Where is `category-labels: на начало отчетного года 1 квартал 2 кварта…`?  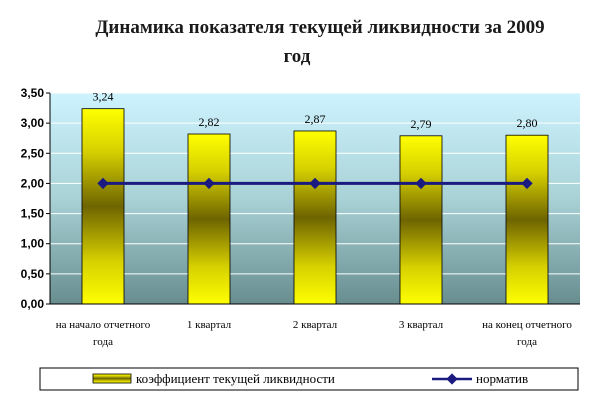 category-labels: на начало отчетного года 1 квартал 2 кварта… is located at coordinates (314, 333).